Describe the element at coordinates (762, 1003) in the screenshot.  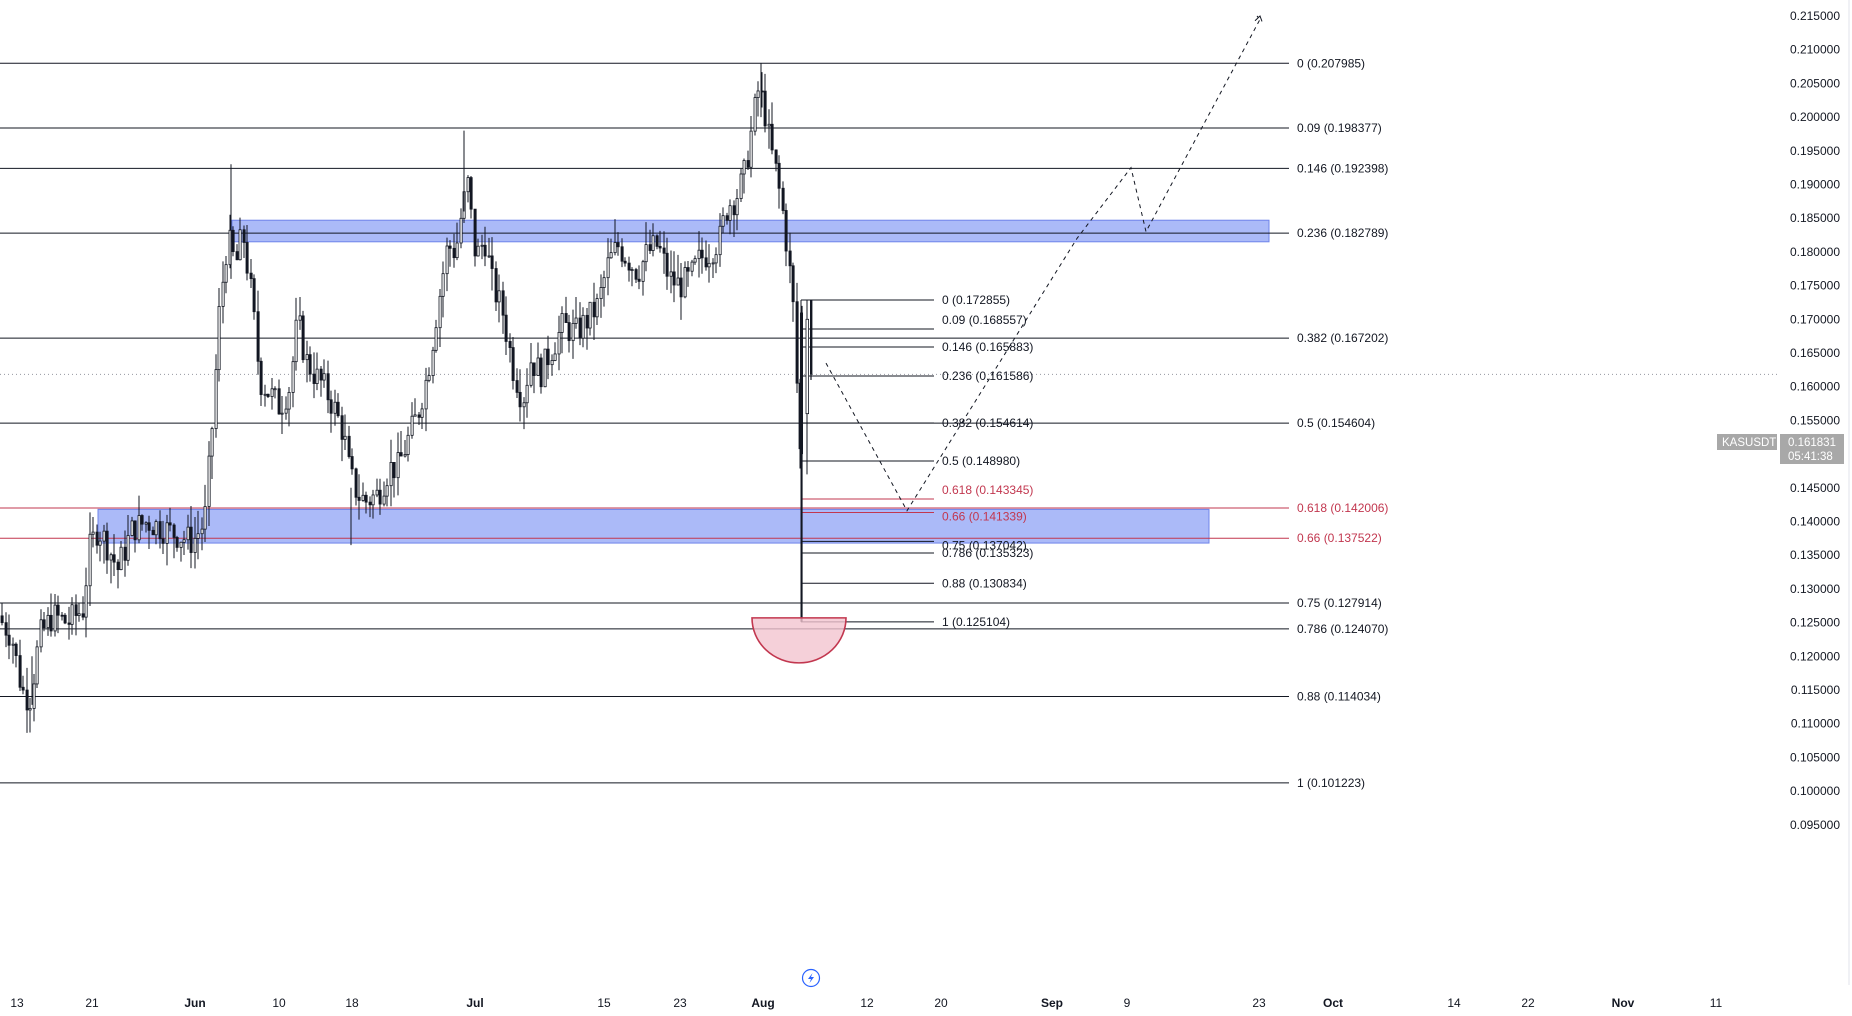
I see `date-tick-8: Aug` at that location.